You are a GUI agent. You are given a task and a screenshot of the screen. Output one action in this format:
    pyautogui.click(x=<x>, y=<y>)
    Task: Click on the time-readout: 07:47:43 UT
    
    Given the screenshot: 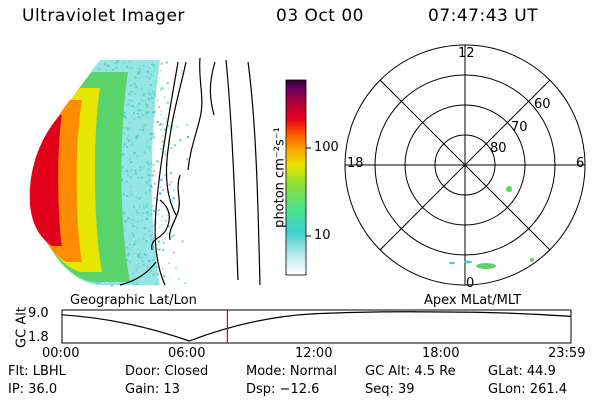 What is the action you would take?
    pyautogui.click(x=483, y=16)
    